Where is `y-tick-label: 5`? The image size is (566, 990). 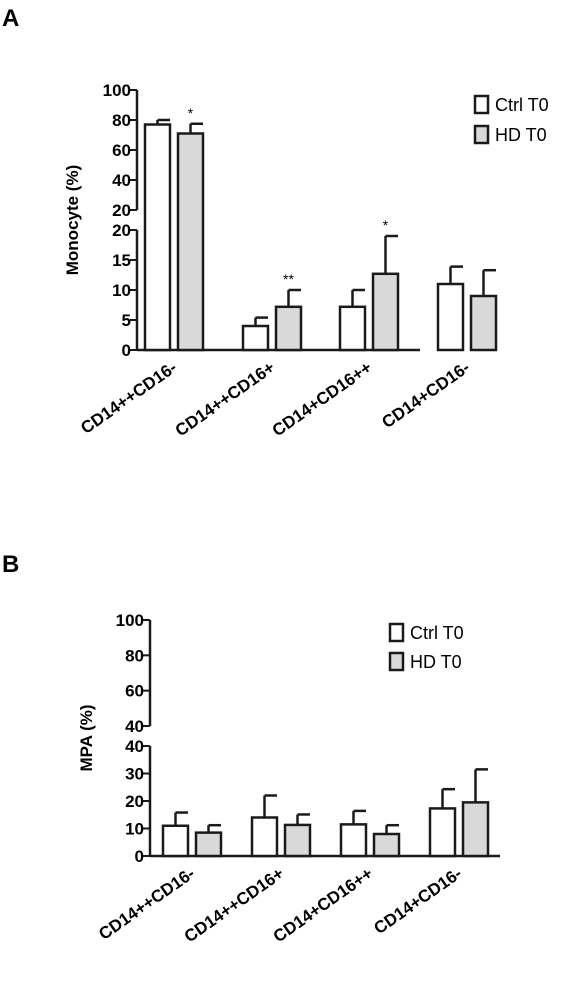 y-tick-label: 5 is located at coordinates (126, 320).